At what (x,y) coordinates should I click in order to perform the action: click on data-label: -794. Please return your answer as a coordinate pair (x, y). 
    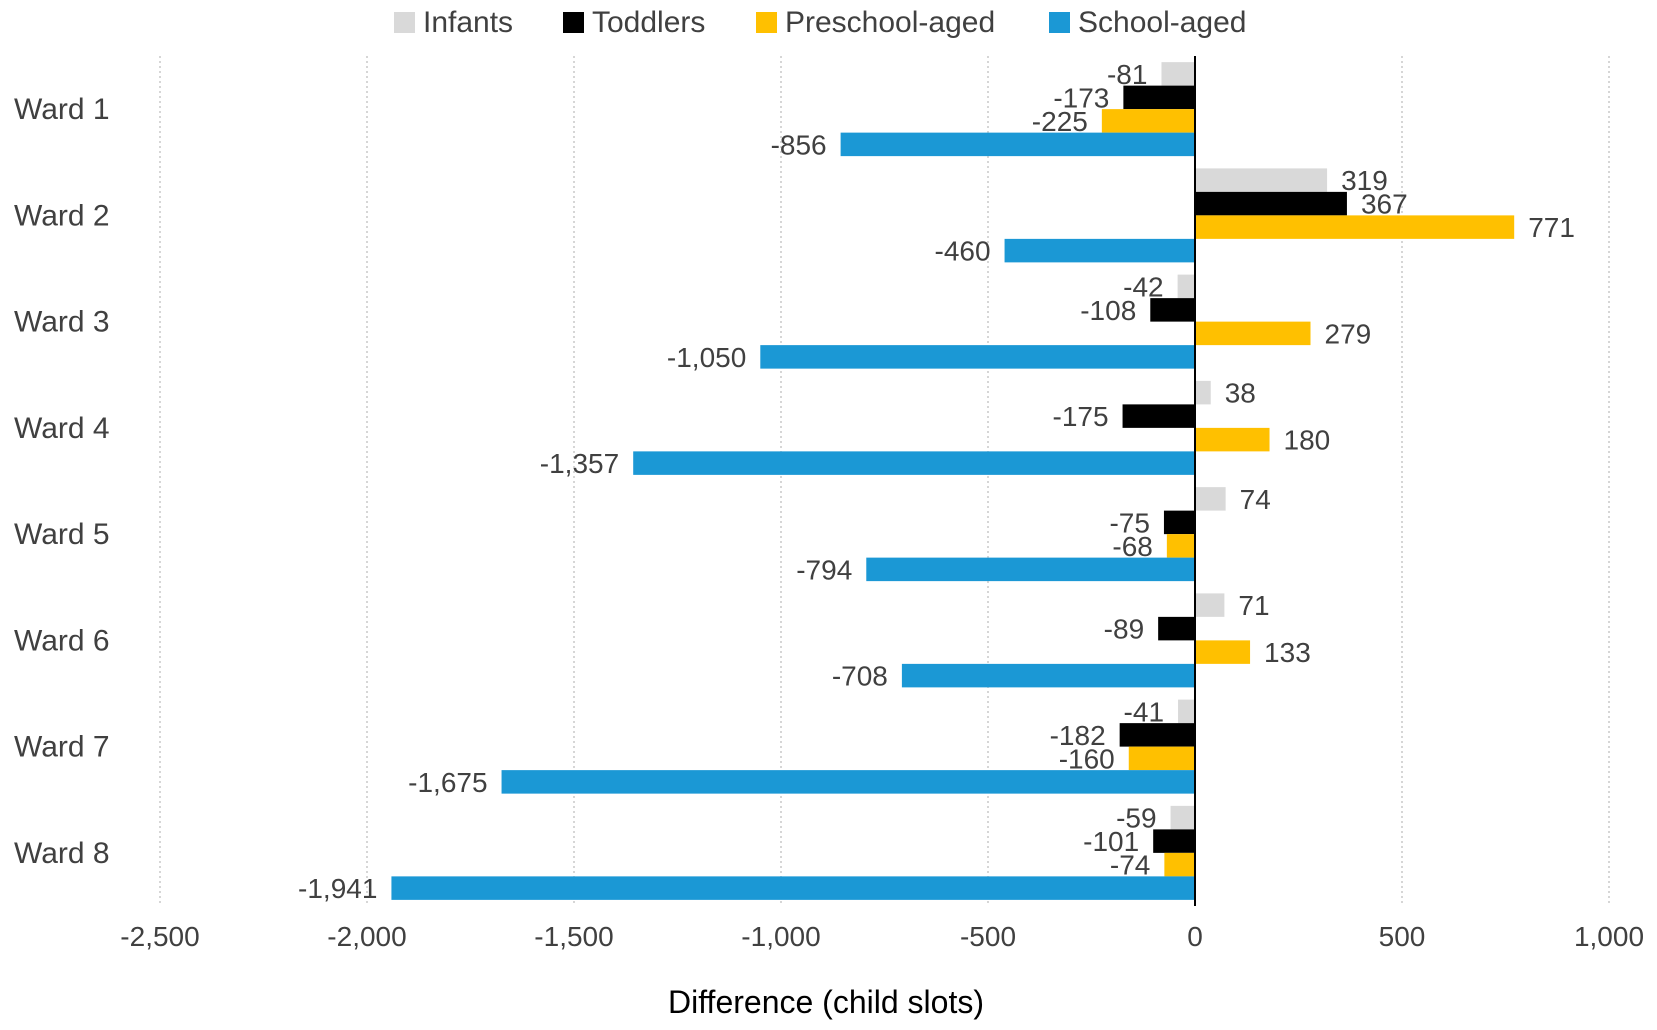
    Looking at the image, I should click on (824, 569).